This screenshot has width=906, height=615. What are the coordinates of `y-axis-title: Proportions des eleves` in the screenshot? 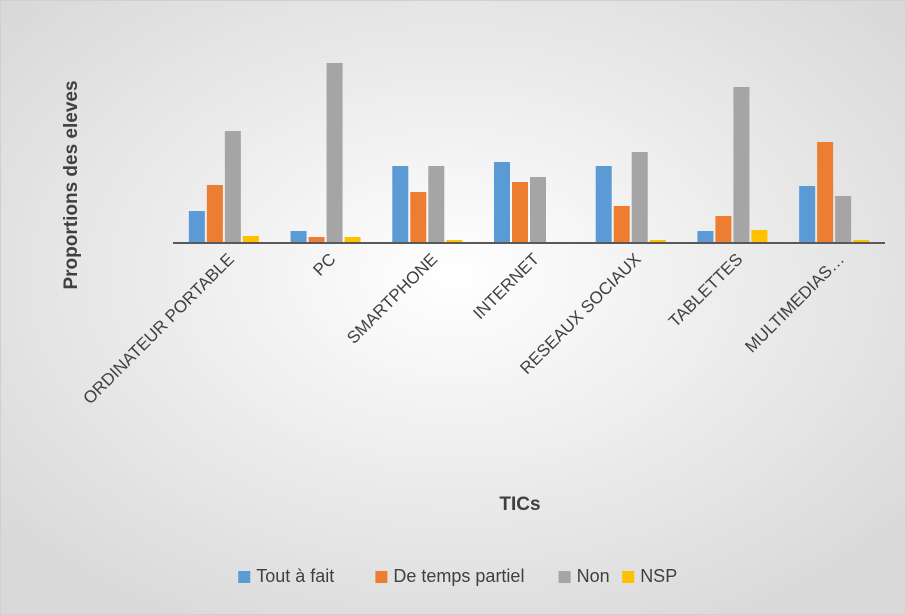 It's located at (71, 184).